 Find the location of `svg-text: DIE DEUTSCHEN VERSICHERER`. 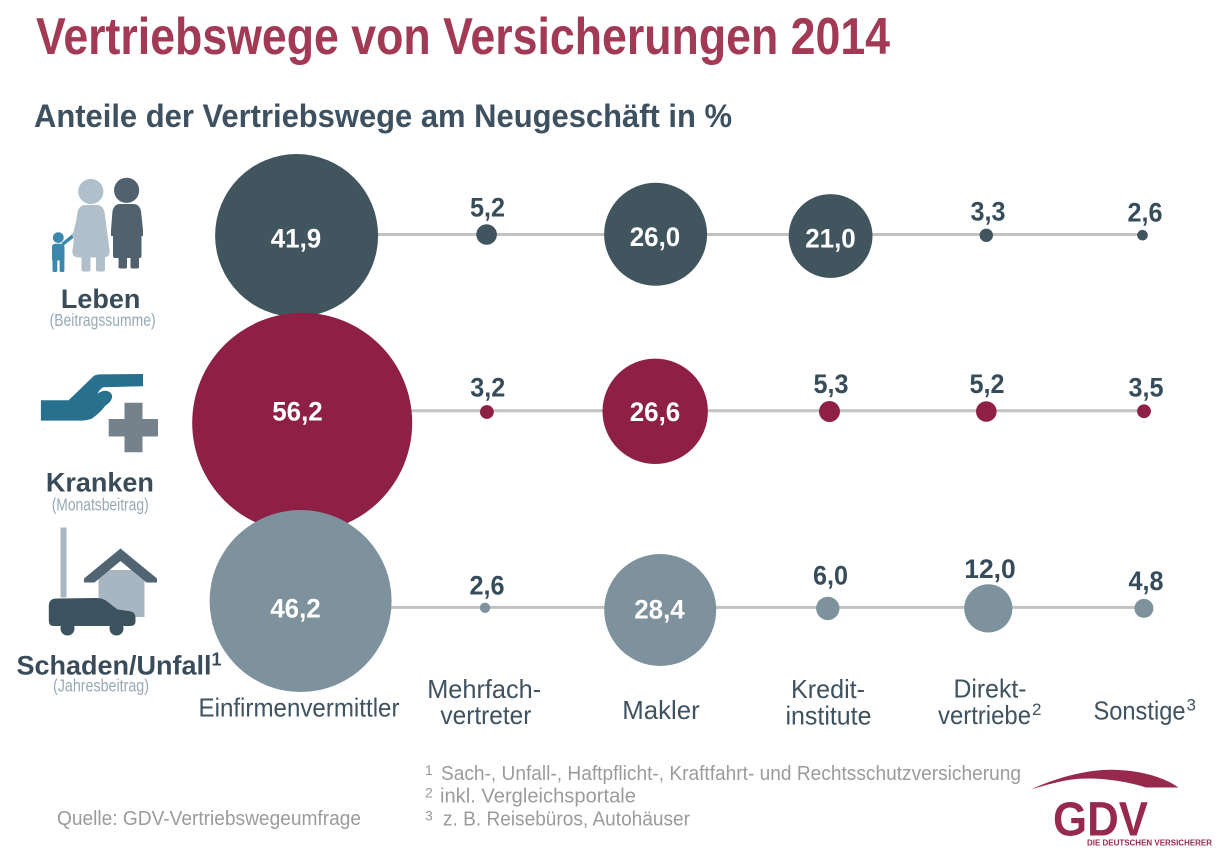

svg-text: DIE DEUTSCHEN VERSICHERER is located at coordinates (1149, 843).